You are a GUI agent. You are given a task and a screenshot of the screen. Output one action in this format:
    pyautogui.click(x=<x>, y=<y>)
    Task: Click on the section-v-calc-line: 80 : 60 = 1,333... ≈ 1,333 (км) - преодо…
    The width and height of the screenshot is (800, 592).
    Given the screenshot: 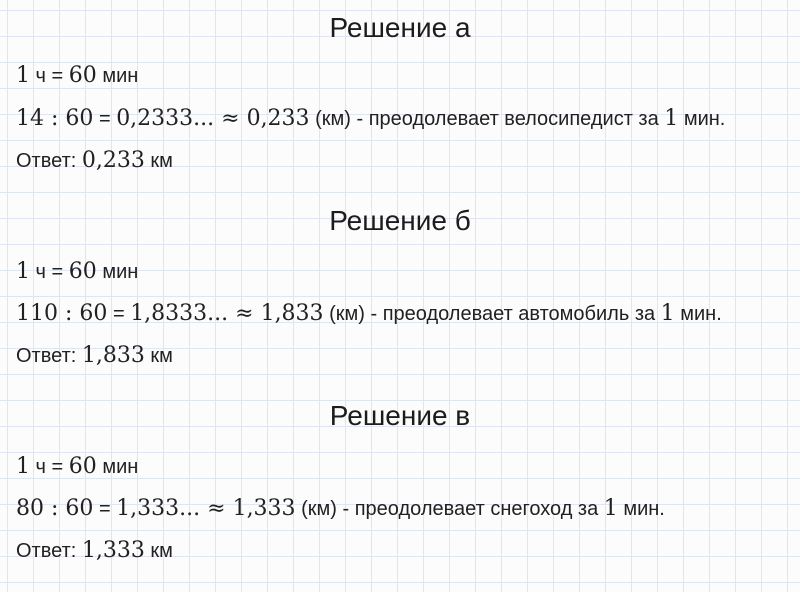 What is the action you would take?
    pyautogui.click(x=340, y=510)
    